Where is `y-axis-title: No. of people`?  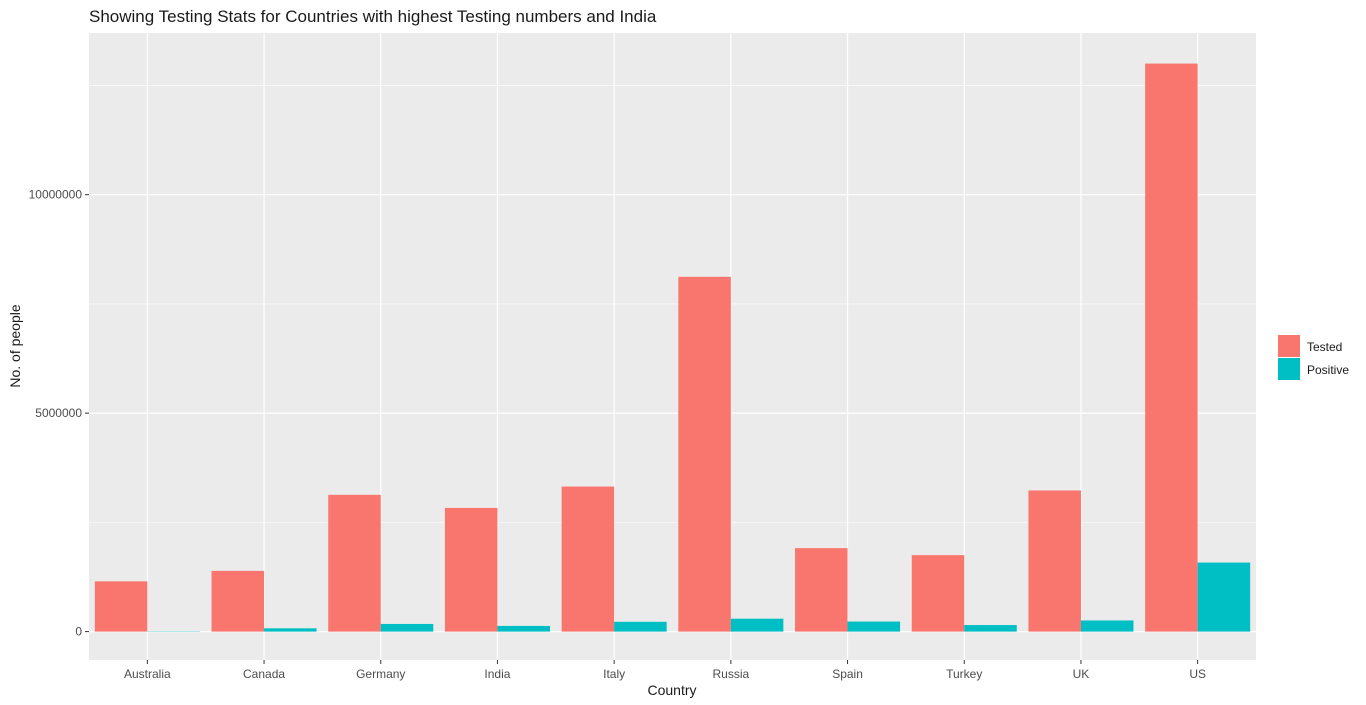
y-axis-title: No. of people is located at coordinates (15, 345).